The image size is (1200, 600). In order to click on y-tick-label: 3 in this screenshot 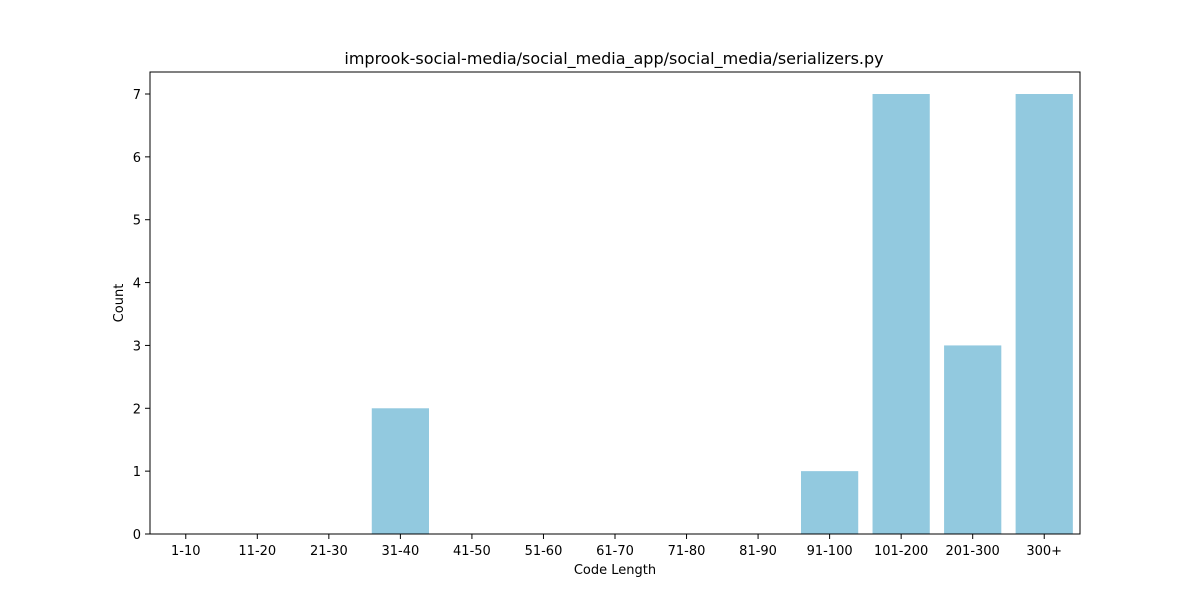, I will do `click(137, 346)`.